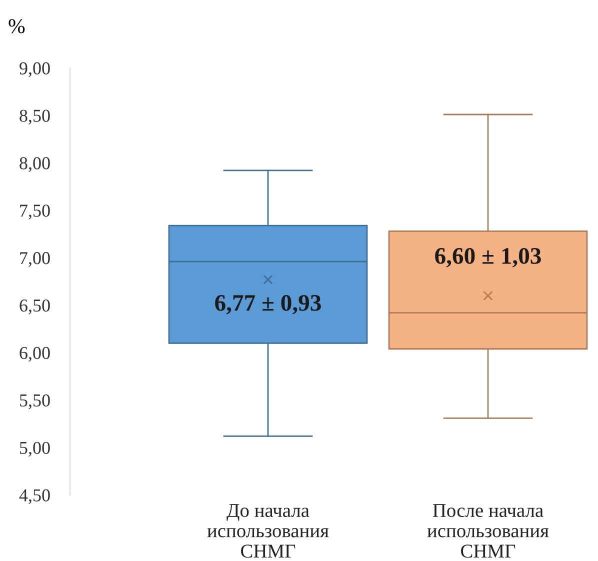 The image size is (598, 561). What do you see at coordinates (268, 531) in the screenshot?
I see `x-tick-label: До начала использования СНМГ` at bounding box center [268, 531].